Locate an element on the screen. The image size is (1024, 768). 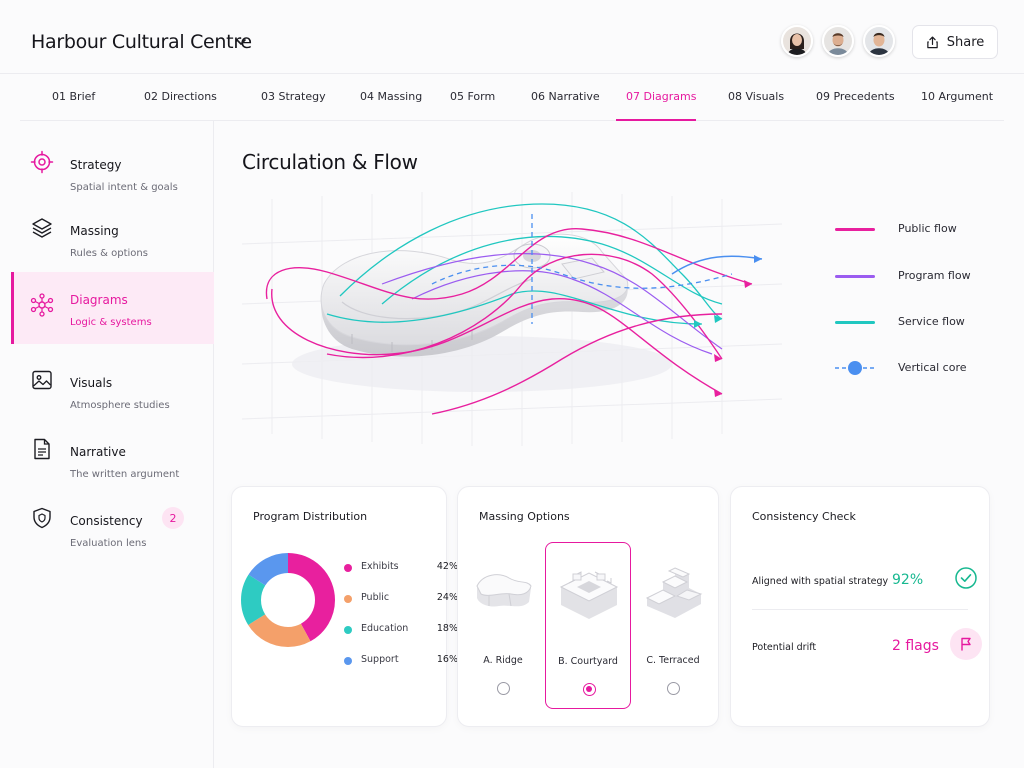
radio-ridge is located at coordinates (503, 688).